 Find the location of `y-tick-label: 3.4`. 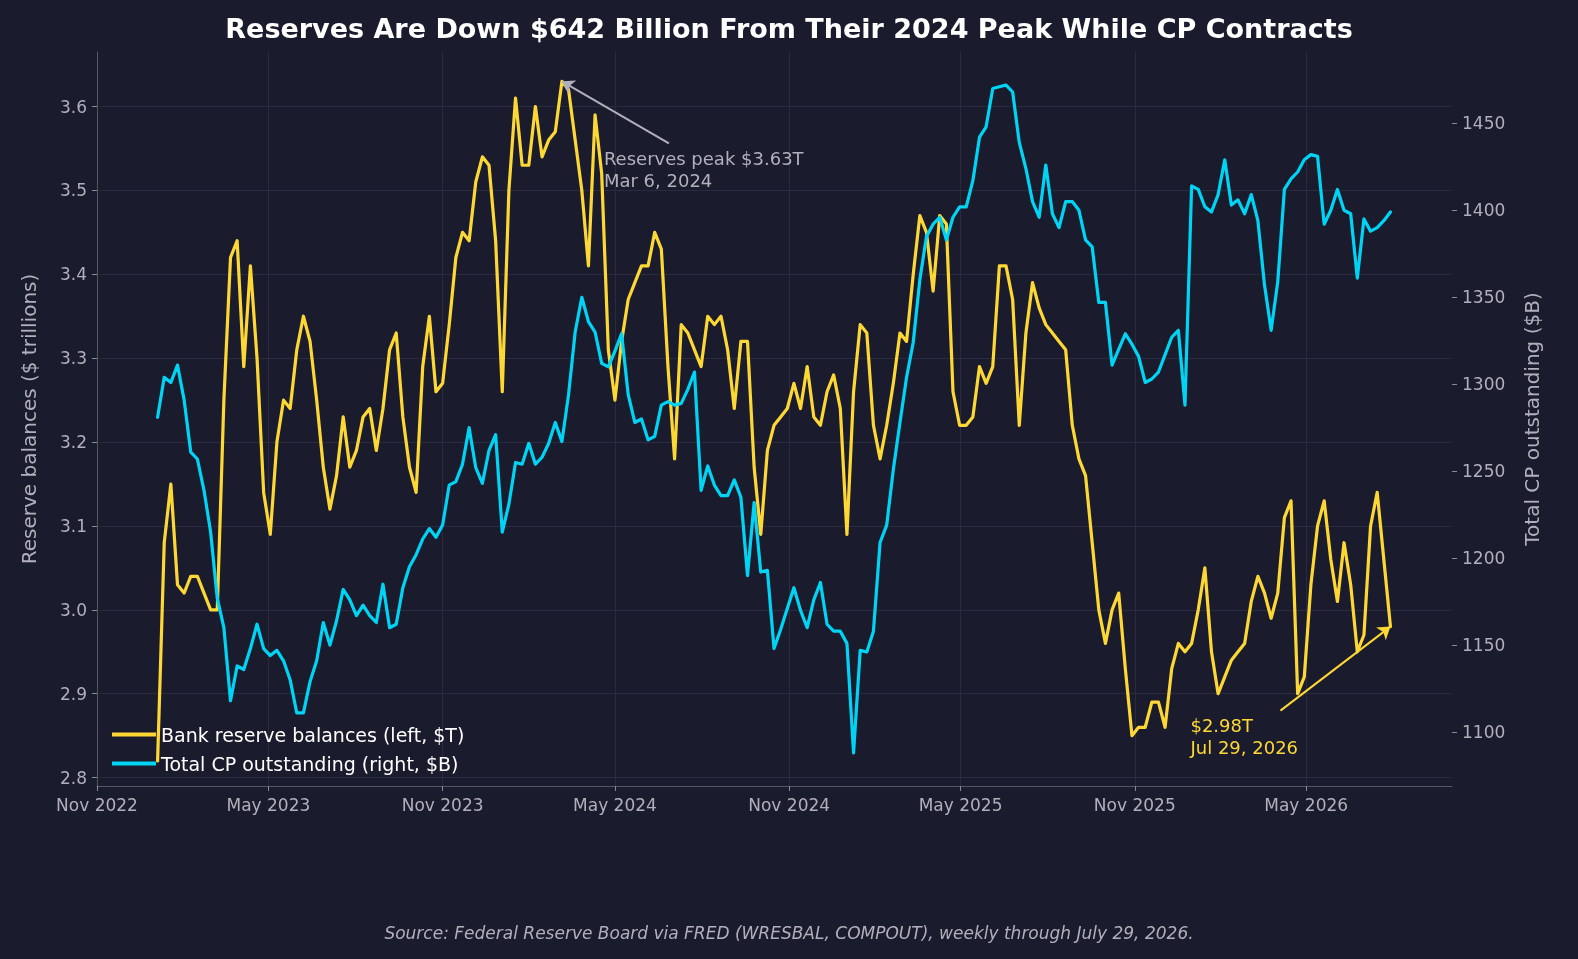

y-tick-label: 3.4 is located at coordinates (73, 274).